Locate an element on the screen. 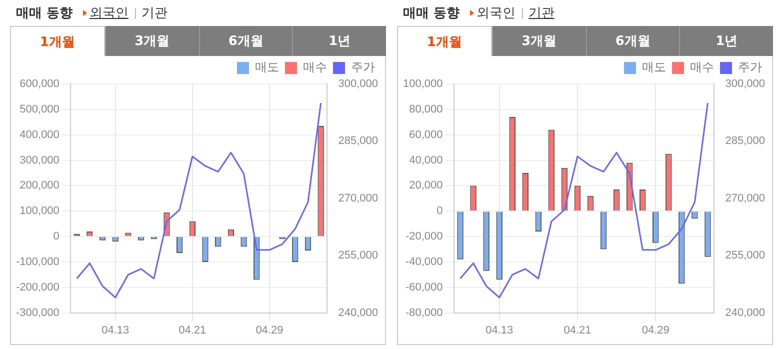  y-tick-label: 500,000 is located at coordinates (40, 109).